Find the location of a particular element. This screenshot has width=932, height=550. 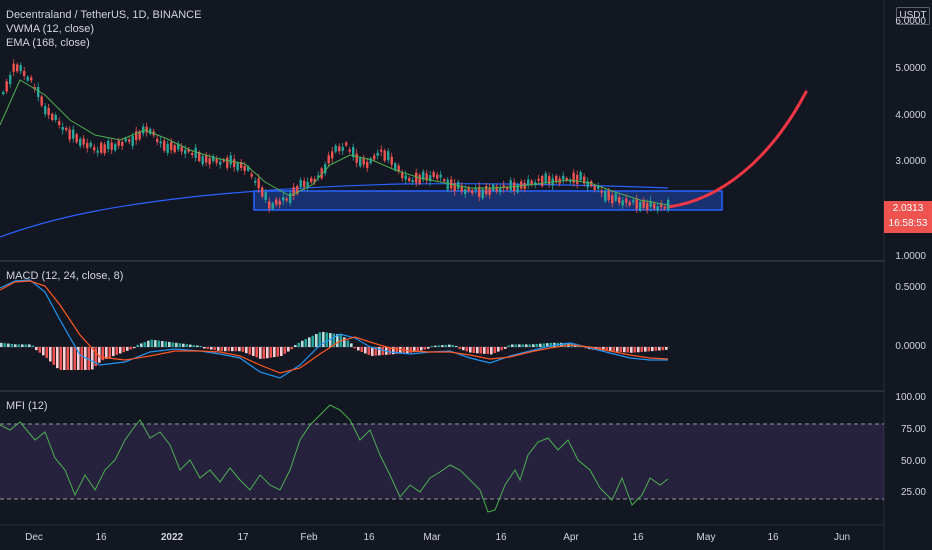

mfi-title: MFI (12) is located at coordinates (27, 406).